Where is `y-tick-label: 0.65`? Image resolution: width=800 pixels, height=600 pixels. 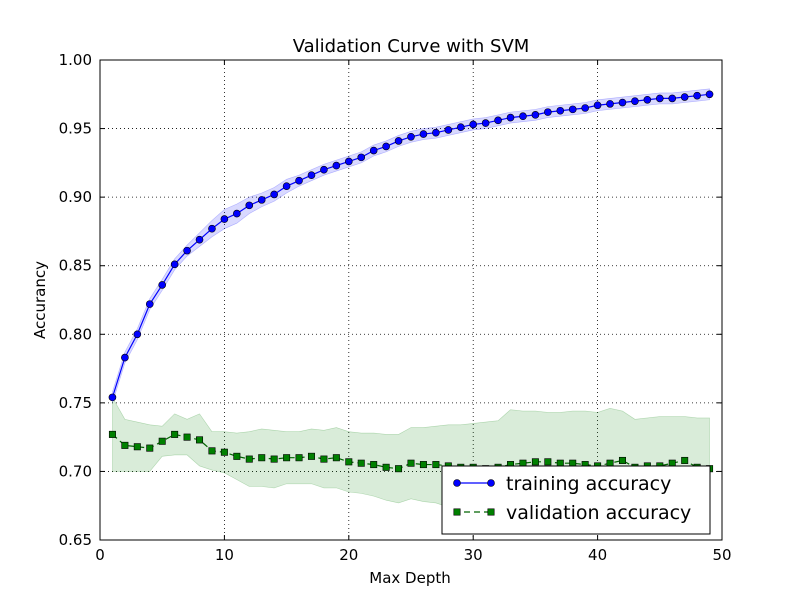
y-tick-label: 0.65 is located at coordinates (75, 540).